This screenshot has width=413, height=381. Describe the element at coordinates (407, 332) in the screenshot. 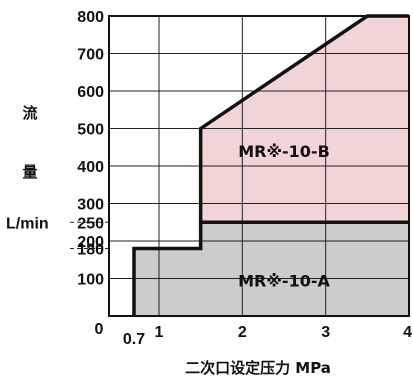

I see `x-tick-label: 4` at that location.